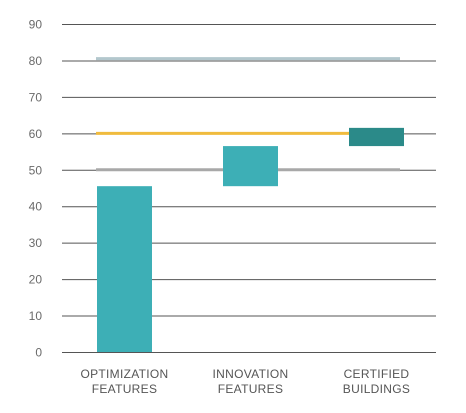 The height and width of the screenshot is (413, 466). What do you see at coordinates (36, 97) in the screenshot?
I see `y-tick-label: 70` at bounding box center [36, 97].